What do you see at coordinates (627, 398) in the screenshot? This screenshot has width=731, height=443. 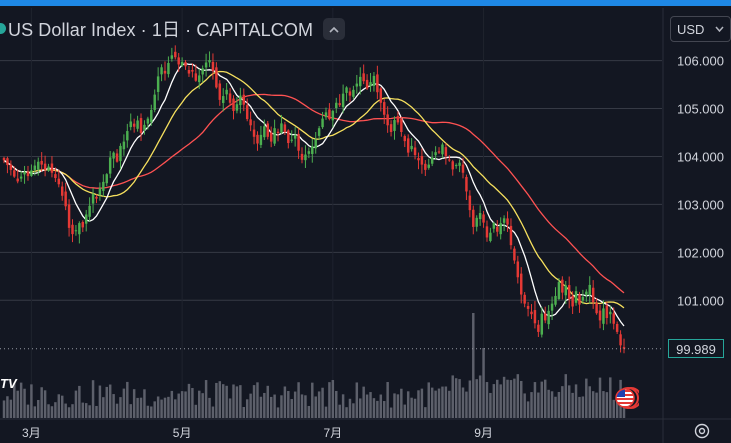 I see `us-flag-icon` at bounding box center [627, 398].